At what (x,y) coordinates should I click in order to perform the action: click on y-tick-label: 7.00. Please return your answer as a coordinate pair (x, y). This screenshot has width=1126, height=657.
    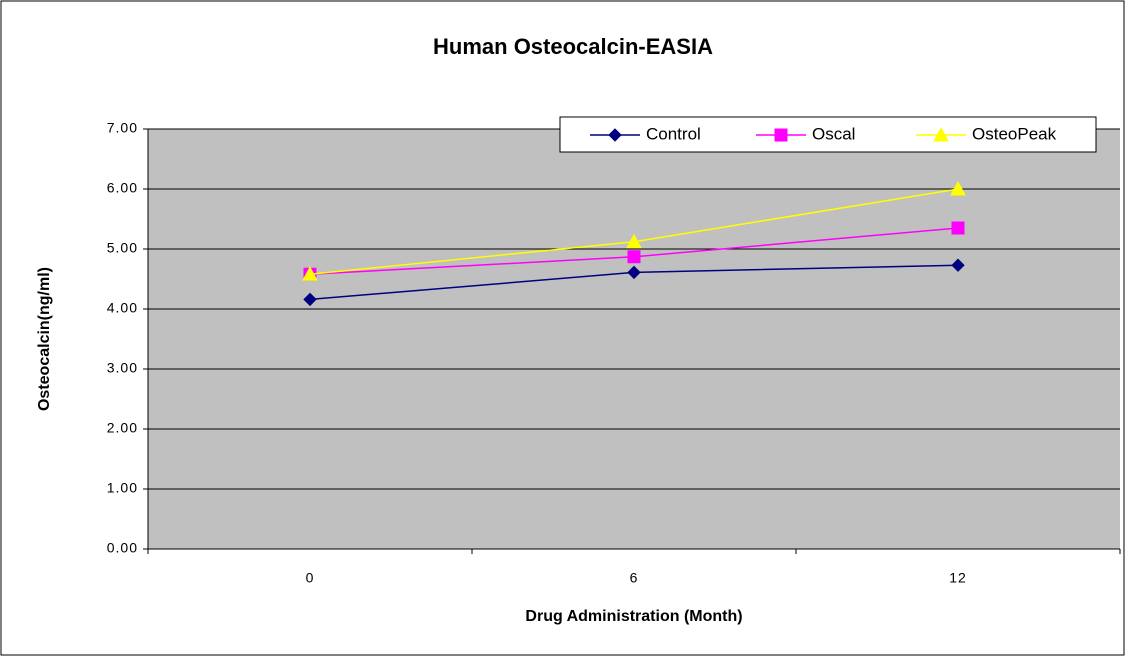
    Looking at the image, I should click on (122, 128).